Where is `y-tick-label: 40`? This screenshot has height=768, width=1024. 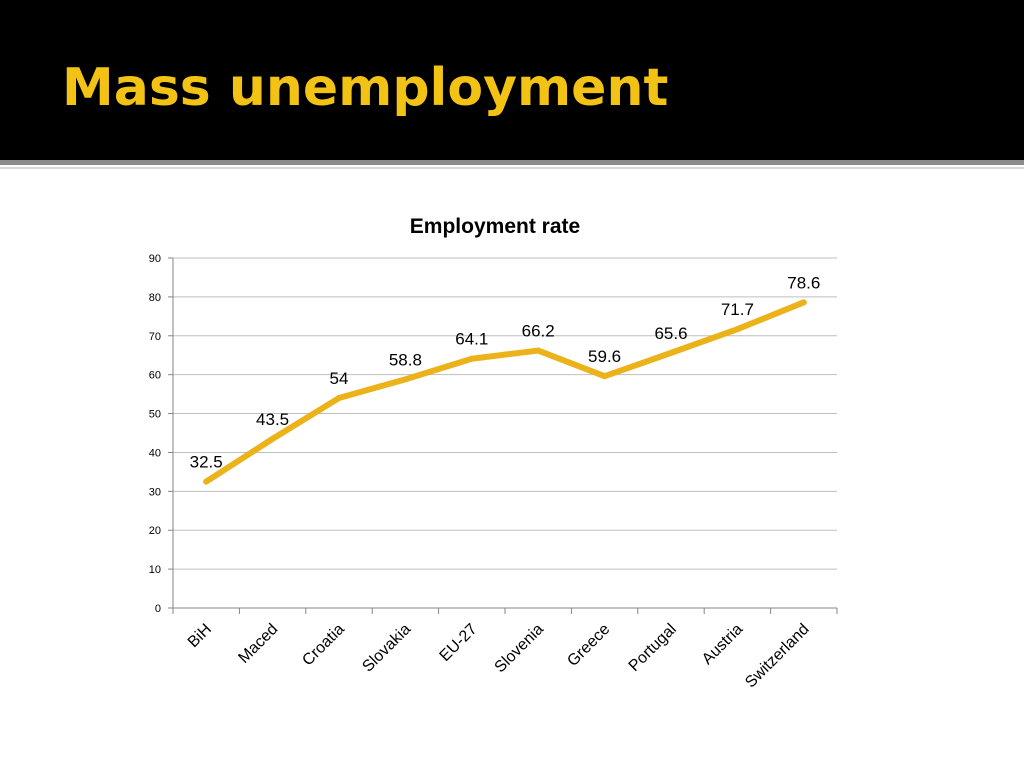 y-tick-label: 40 is located at coordinates (155, 453).